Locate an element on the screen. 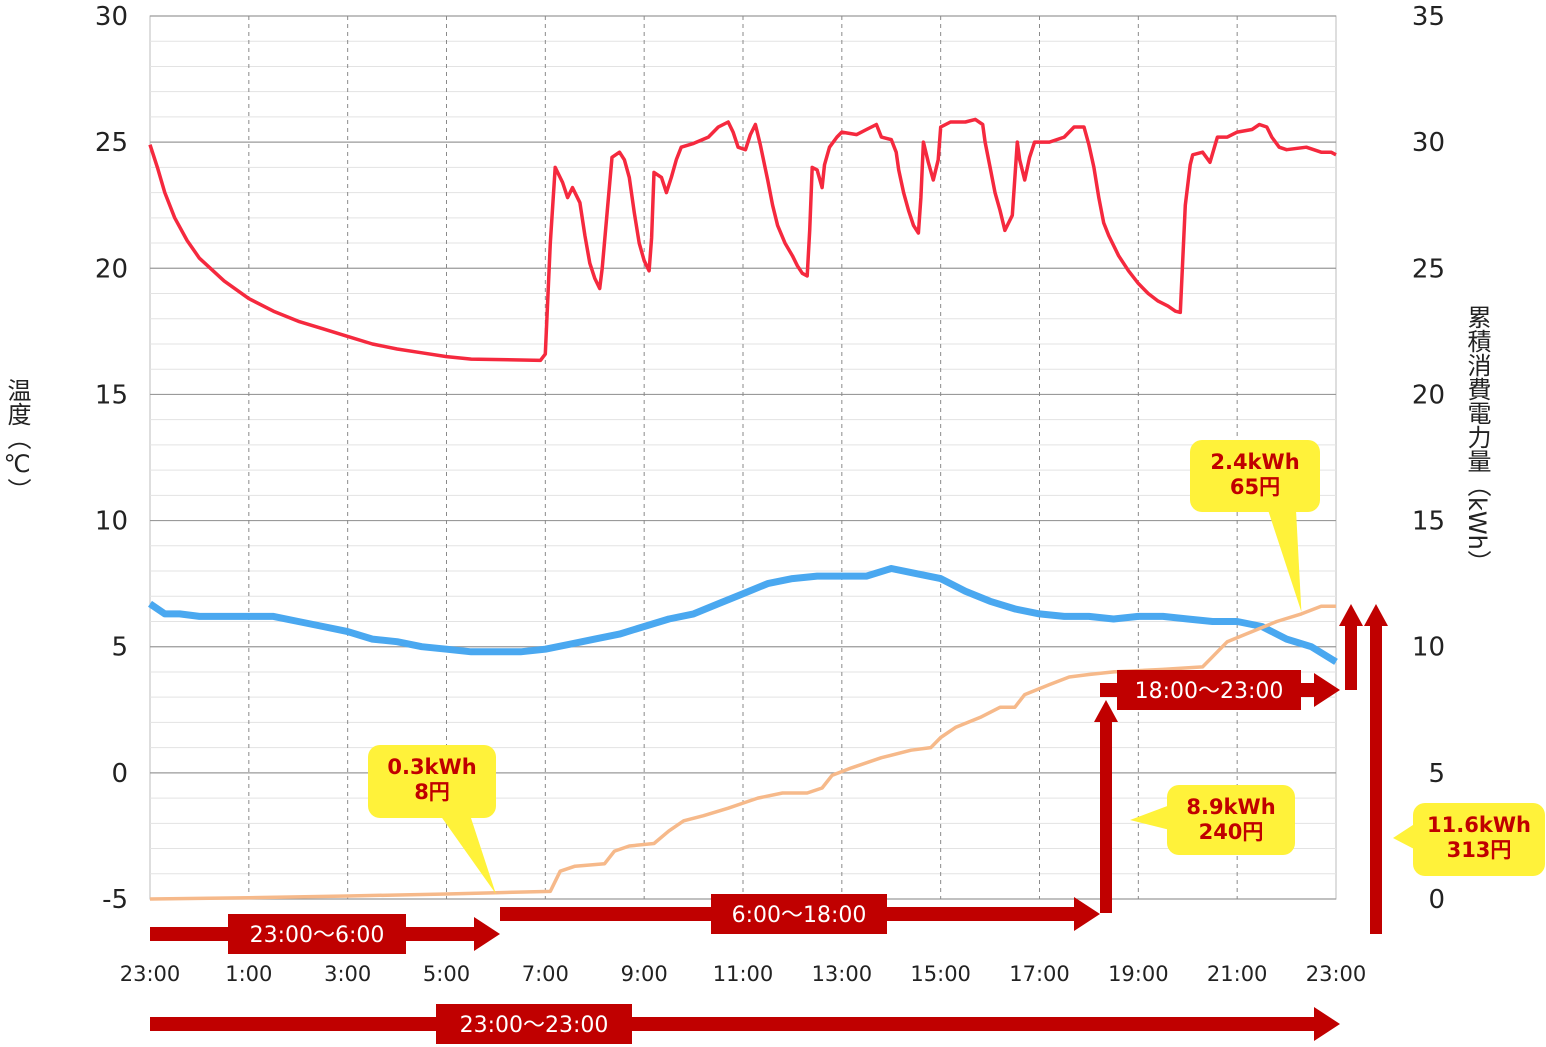  y-left-tick-label: 15 is located at coordinates (111, 395).